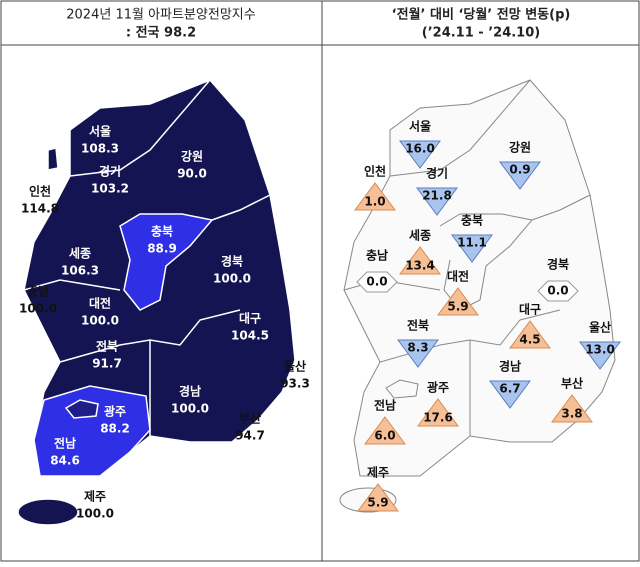 The height and width of the screenshot is (567, 640). Describe the element at coordinates (519, 170) in the screenshot. I see `region-value: 0.9` at that location.